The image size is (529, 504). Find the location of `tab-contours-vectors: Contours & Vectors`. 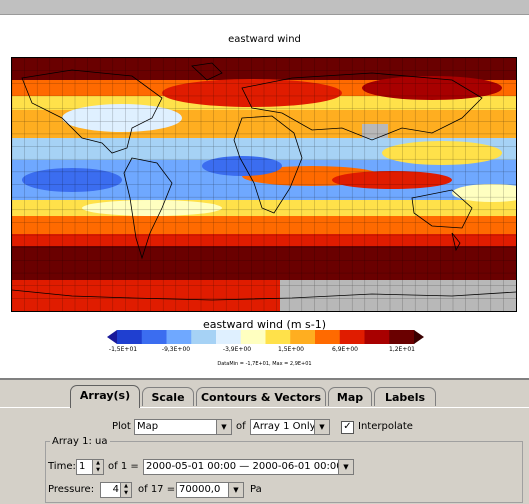

tab-contours-vectors: Contours & Vectors is located at coordinates (261, 396).